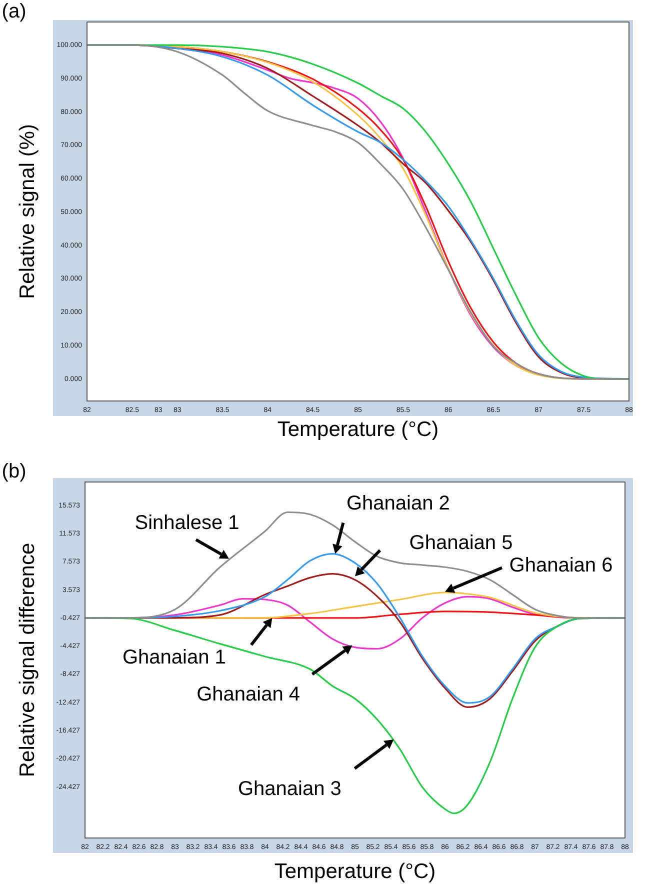 This screenshot has height=884, width=665. What do you see at coordinates (561, 565) in the screenshot?
I see `annotation: Ghanaian 6` at bounding box center [561, 565].